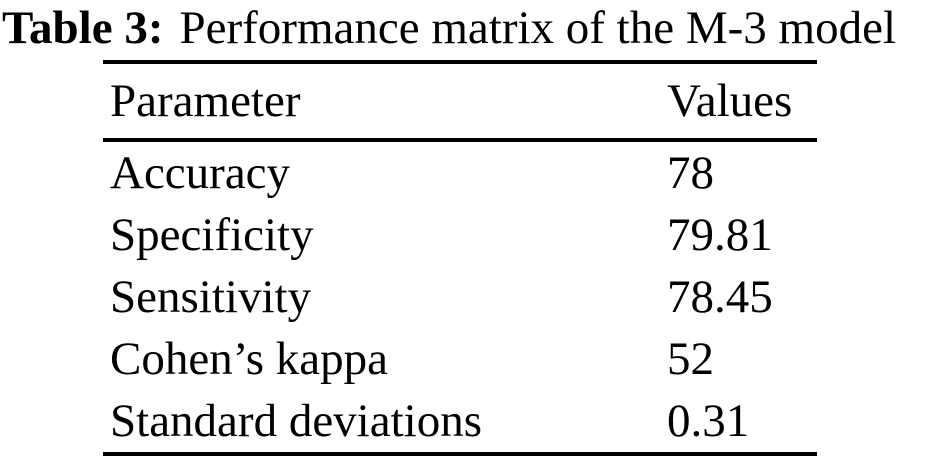 This screenshot has width=925, height=462. Describe the element at coordinates (200, 173) in the screenshot. I see `parameter-cell: Accuracy` at that location.